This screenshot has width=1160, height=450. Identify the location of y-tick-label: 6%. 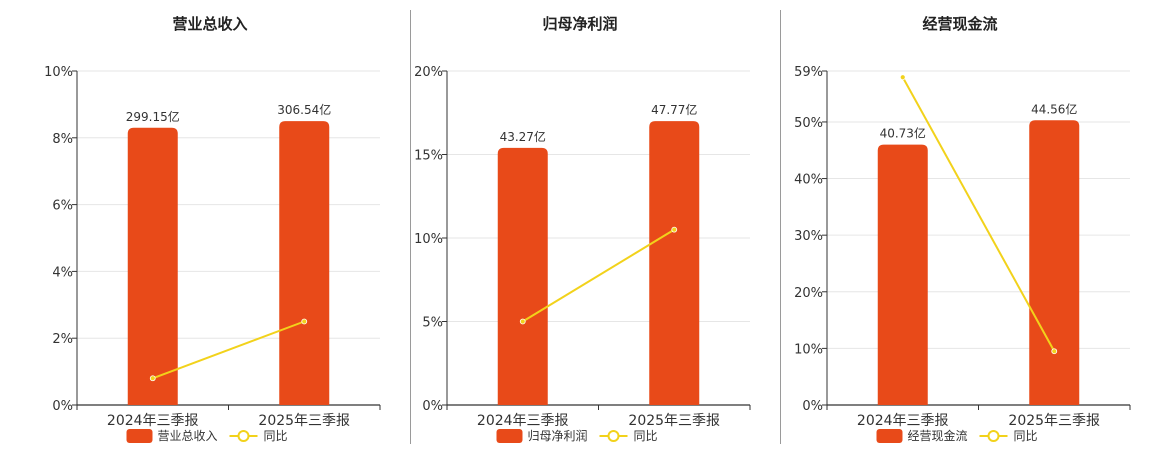
(62, 206).